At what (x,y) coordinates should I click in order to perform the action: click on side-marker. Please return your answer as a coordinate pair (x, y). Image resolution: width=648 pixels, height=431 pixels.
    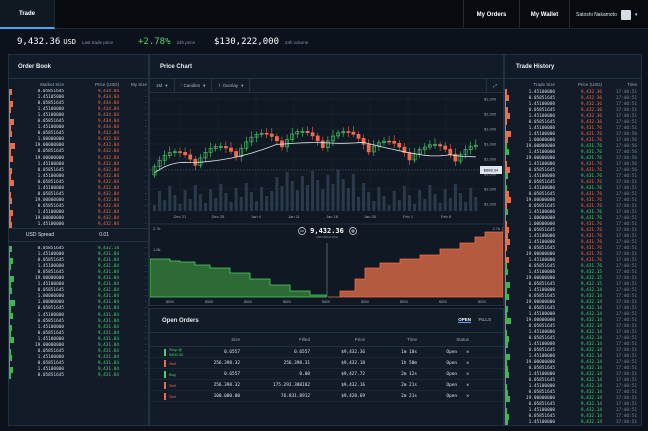
    Looking at the image, I should click on (165, 374).